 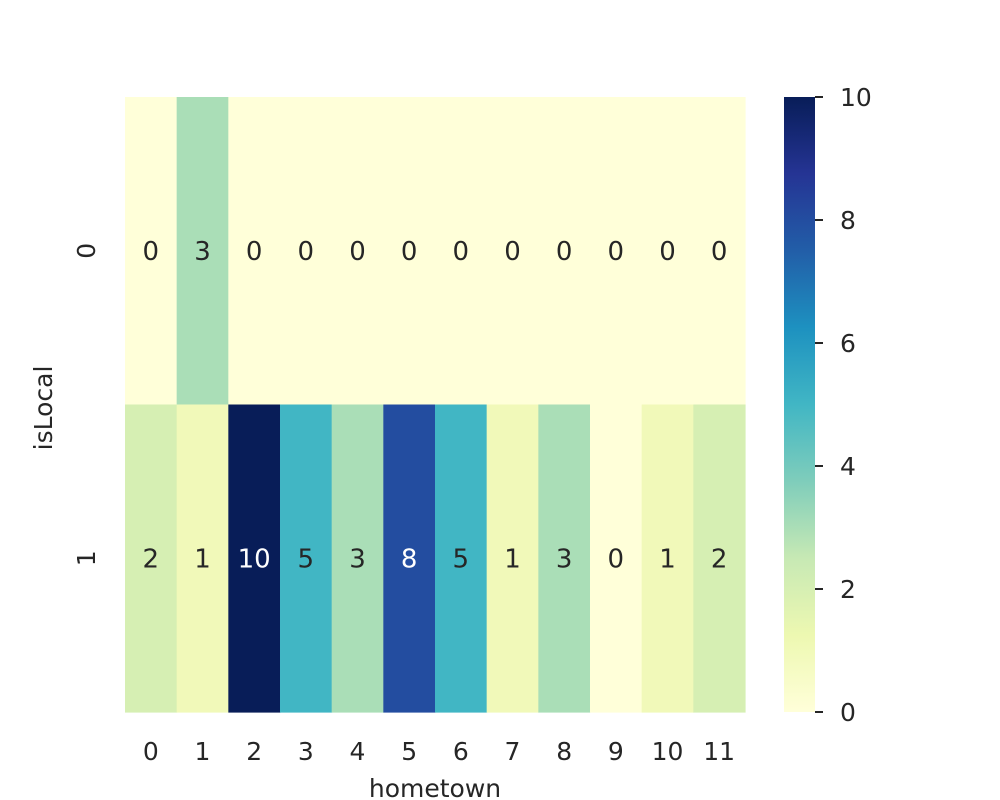 What do you see at coordinates (513, 751) in the screenshot?
I see `x-tick-label: 7` at bounding box center [513, 751].